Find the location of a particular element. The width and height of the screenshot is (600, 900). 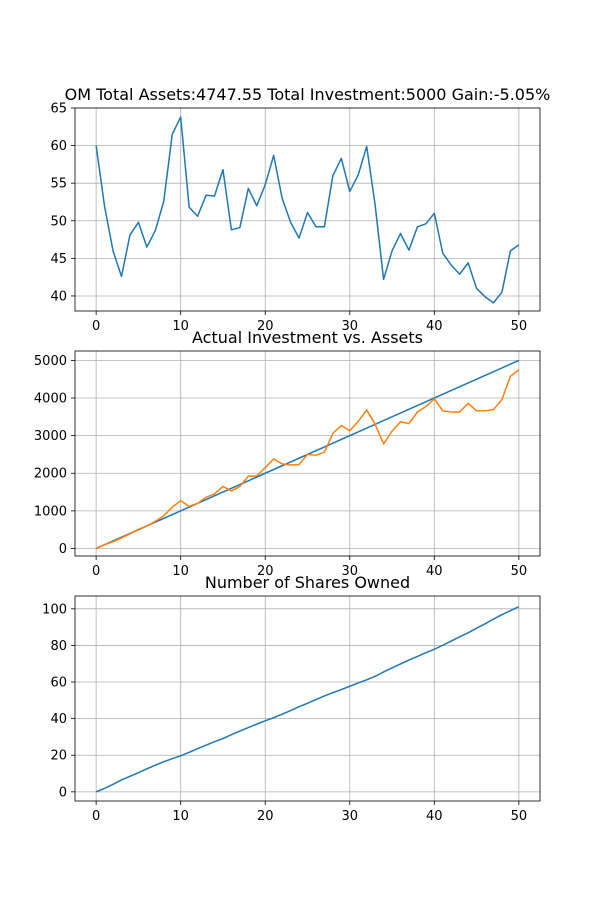

y-tick-label: 50 is located at coordinates (58, 221).